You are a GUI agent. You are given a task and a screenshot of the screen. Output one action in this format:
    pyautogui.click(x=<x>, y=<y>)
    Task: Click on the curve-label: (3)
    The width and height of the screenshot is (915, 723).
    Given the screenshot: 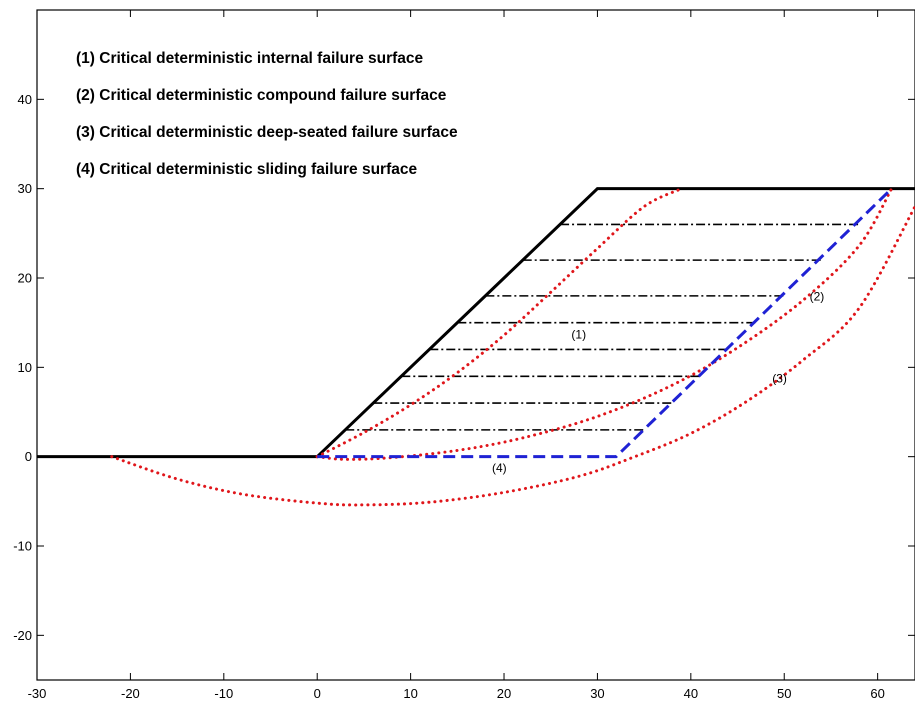 What is the action you would take?
    pyautogui.click(x=779, y=379)
    